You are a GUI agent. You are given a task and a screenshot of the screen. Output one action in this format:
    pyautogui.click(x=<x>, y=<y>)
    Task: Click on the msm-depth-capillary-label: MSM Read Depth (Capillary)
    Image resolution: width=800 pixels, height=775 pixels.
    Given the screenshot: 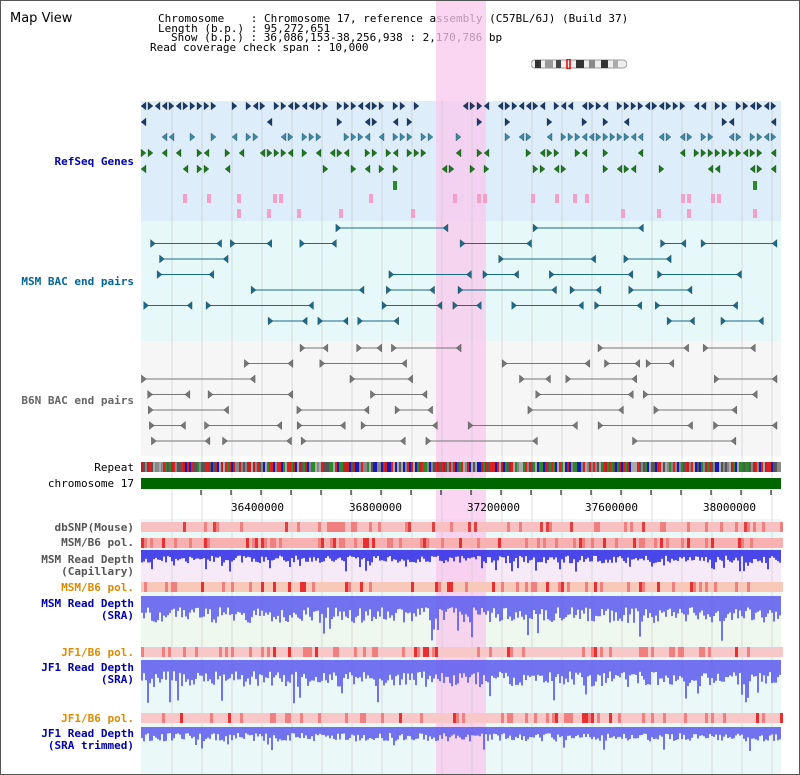 What is the action you would take?
    pyautogui.click(x=87, y=565)
    